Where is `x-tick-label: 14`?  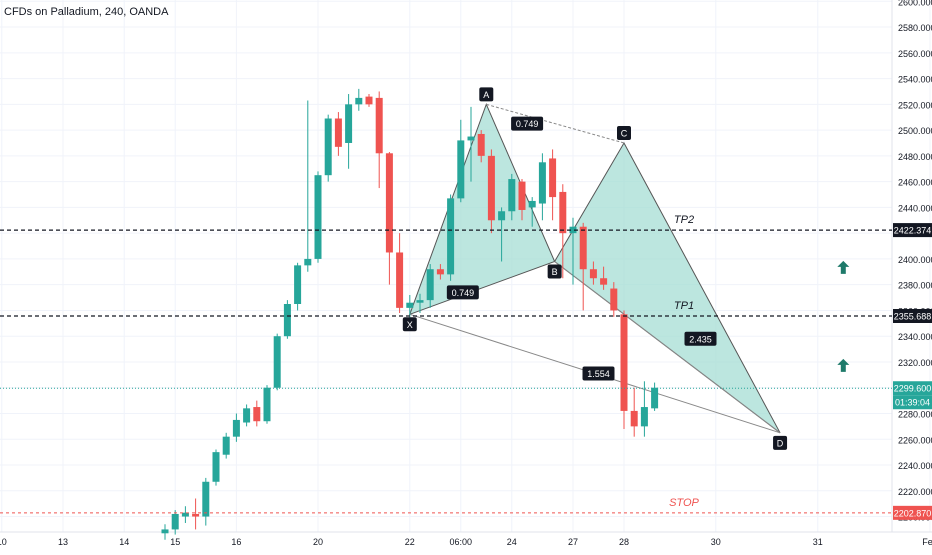 x-tick-label: 14 is located at coordinates (124, 542).